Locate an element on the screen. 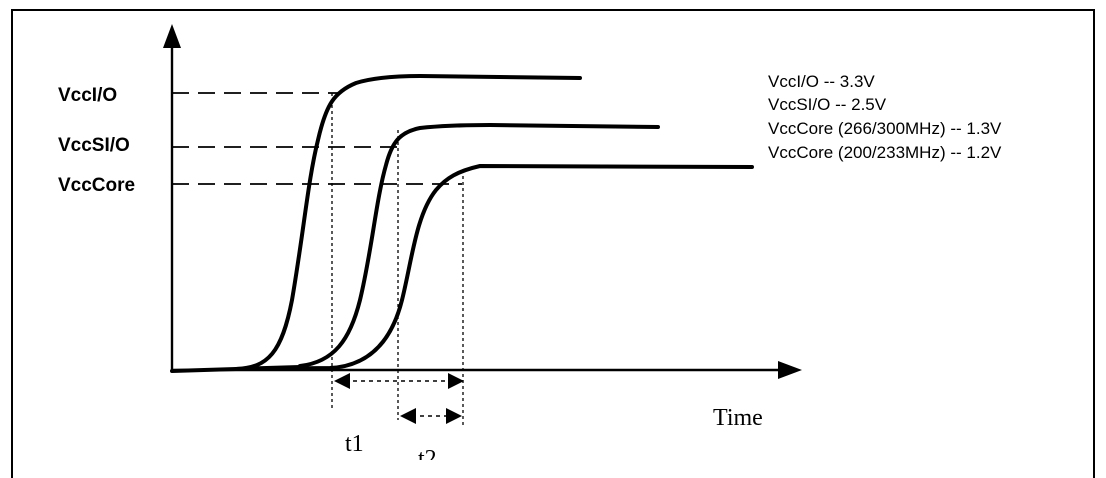 The height and width of the screenshot is (478, 1106). interval-t1-left-arrowhead is located at coordinates (342, 381).